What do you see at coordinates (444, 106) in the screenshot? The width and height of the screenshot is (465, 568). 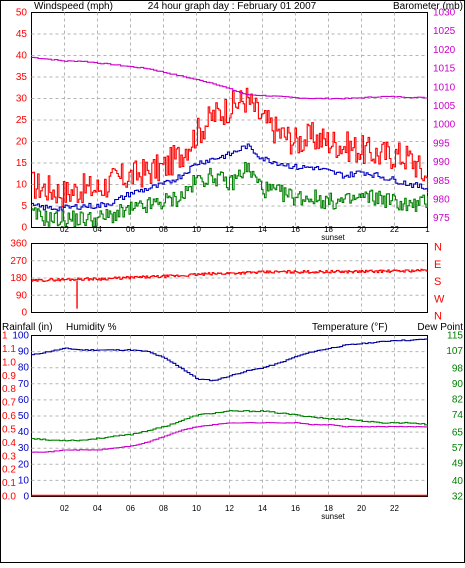 I see `barometer-tick: 1005` at bounding box center [444, 106].